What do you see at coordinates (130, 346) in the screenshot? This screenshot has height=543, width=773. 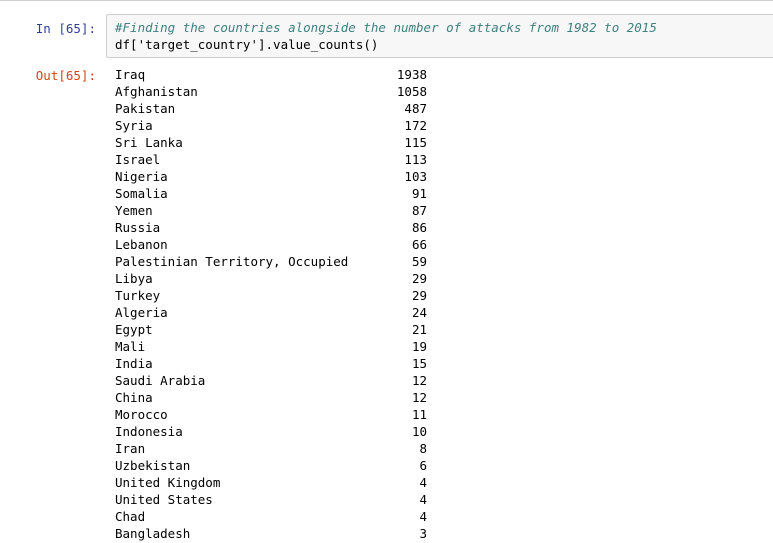 I see `country-name: Mali` at bounding box center [130, 346].